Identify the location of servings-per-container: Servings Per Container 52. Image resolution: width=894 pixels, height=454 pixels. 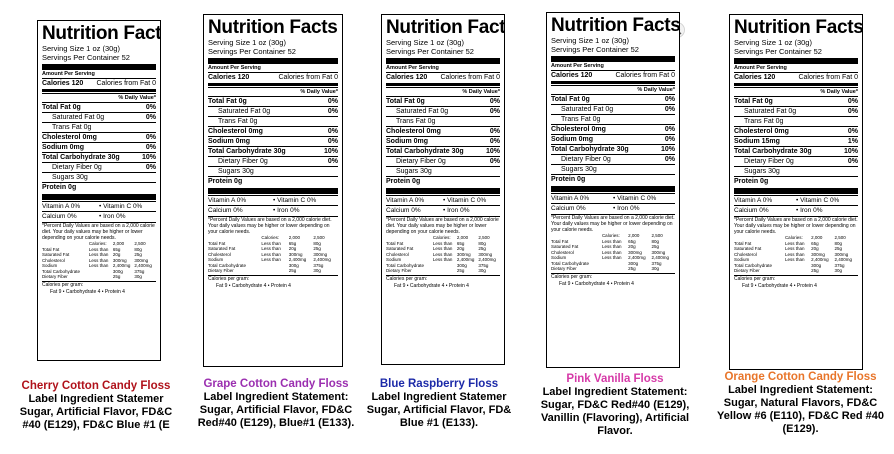
(252, 51).